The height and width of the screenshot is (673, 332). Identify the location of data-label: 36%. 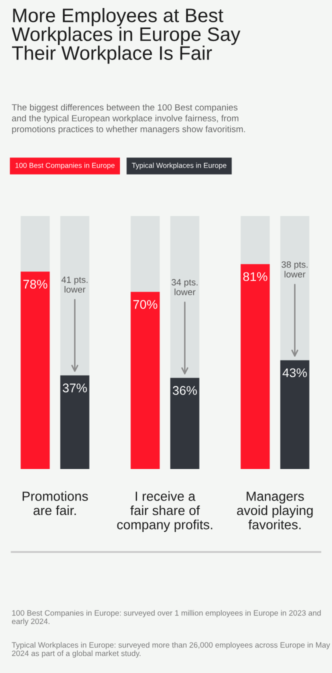
(184, 390).